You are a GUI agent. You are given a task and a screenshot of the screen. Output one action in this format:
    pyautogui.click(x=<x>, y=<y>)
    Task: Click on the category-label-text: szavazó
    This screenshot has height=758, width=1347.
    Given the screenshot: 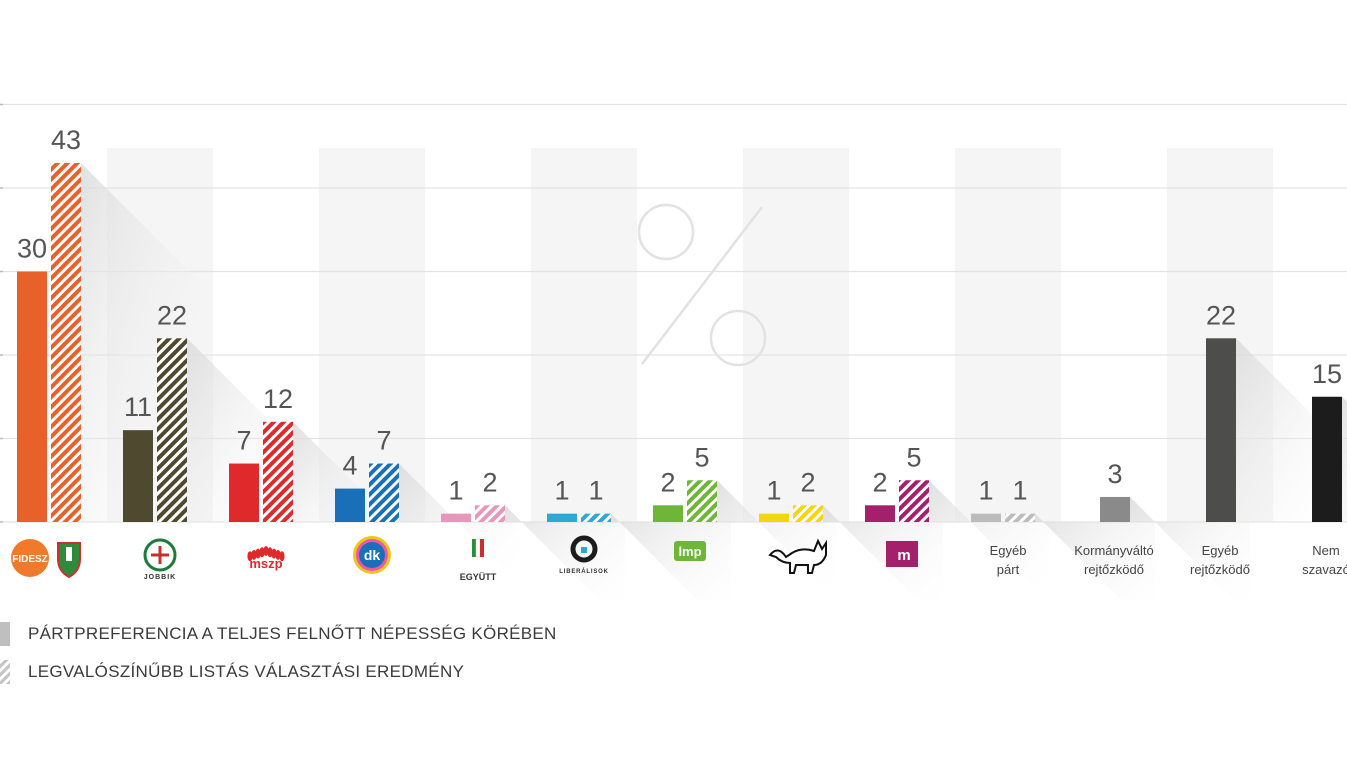 What is the action you would take?
    pyautogui.click(x=1324, y=569)
    